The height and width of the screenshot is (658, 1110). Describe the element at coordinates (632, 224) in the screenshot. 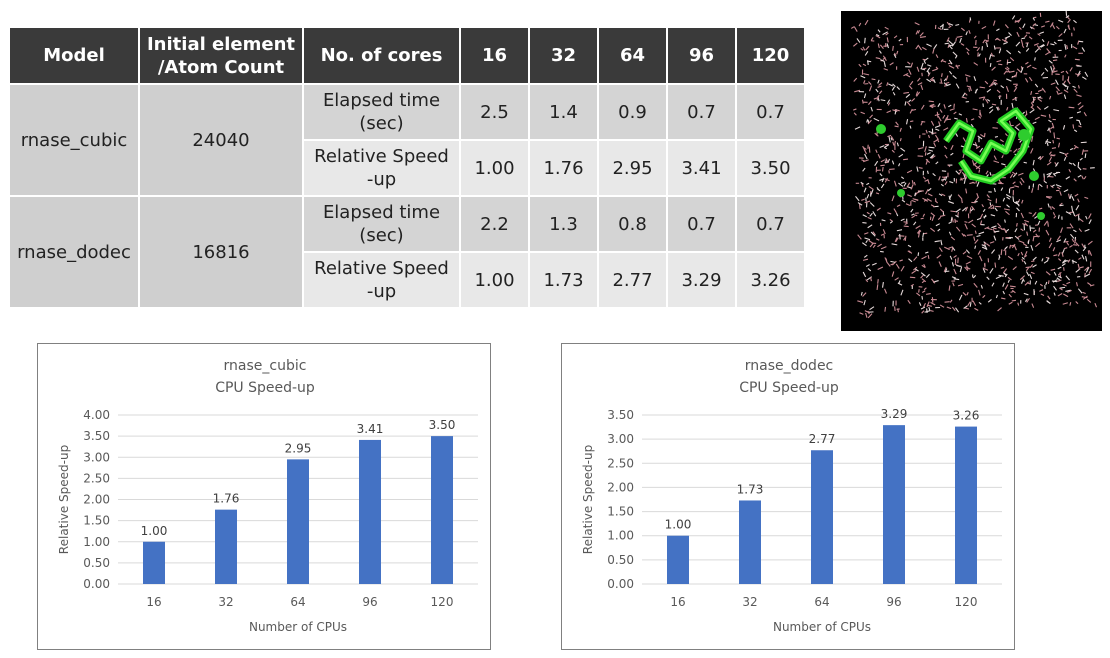

I see `table-cell: 0.8` at that location.